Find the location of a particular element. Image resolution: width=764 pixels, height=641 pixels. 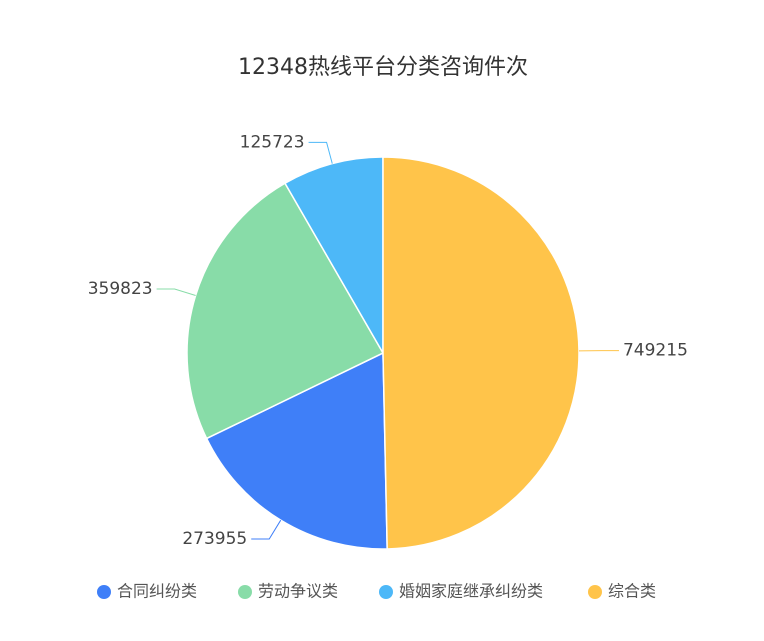

data-label: 125723 is located at coordinates (272, 142).